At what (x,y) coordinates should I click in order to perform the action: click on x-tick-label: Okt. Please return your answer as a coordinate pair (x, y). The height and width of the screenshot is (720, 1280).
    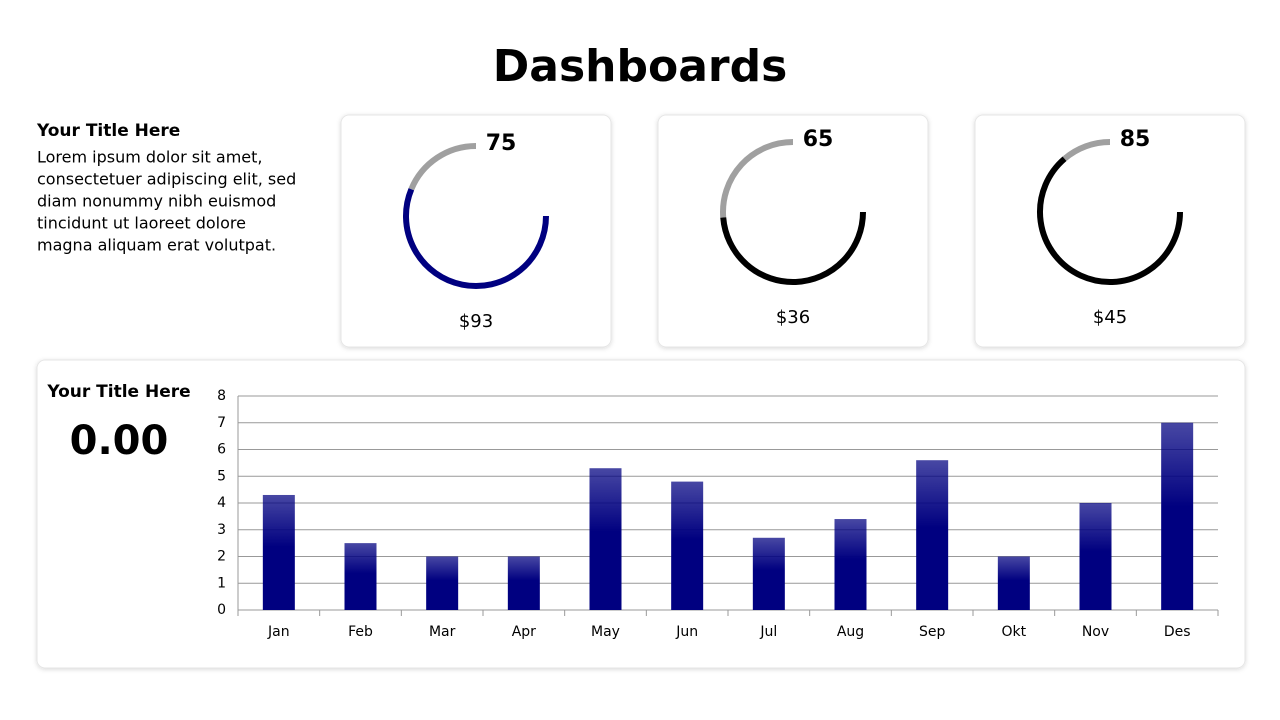
    Looking at the image, I should click on (1014, 632).